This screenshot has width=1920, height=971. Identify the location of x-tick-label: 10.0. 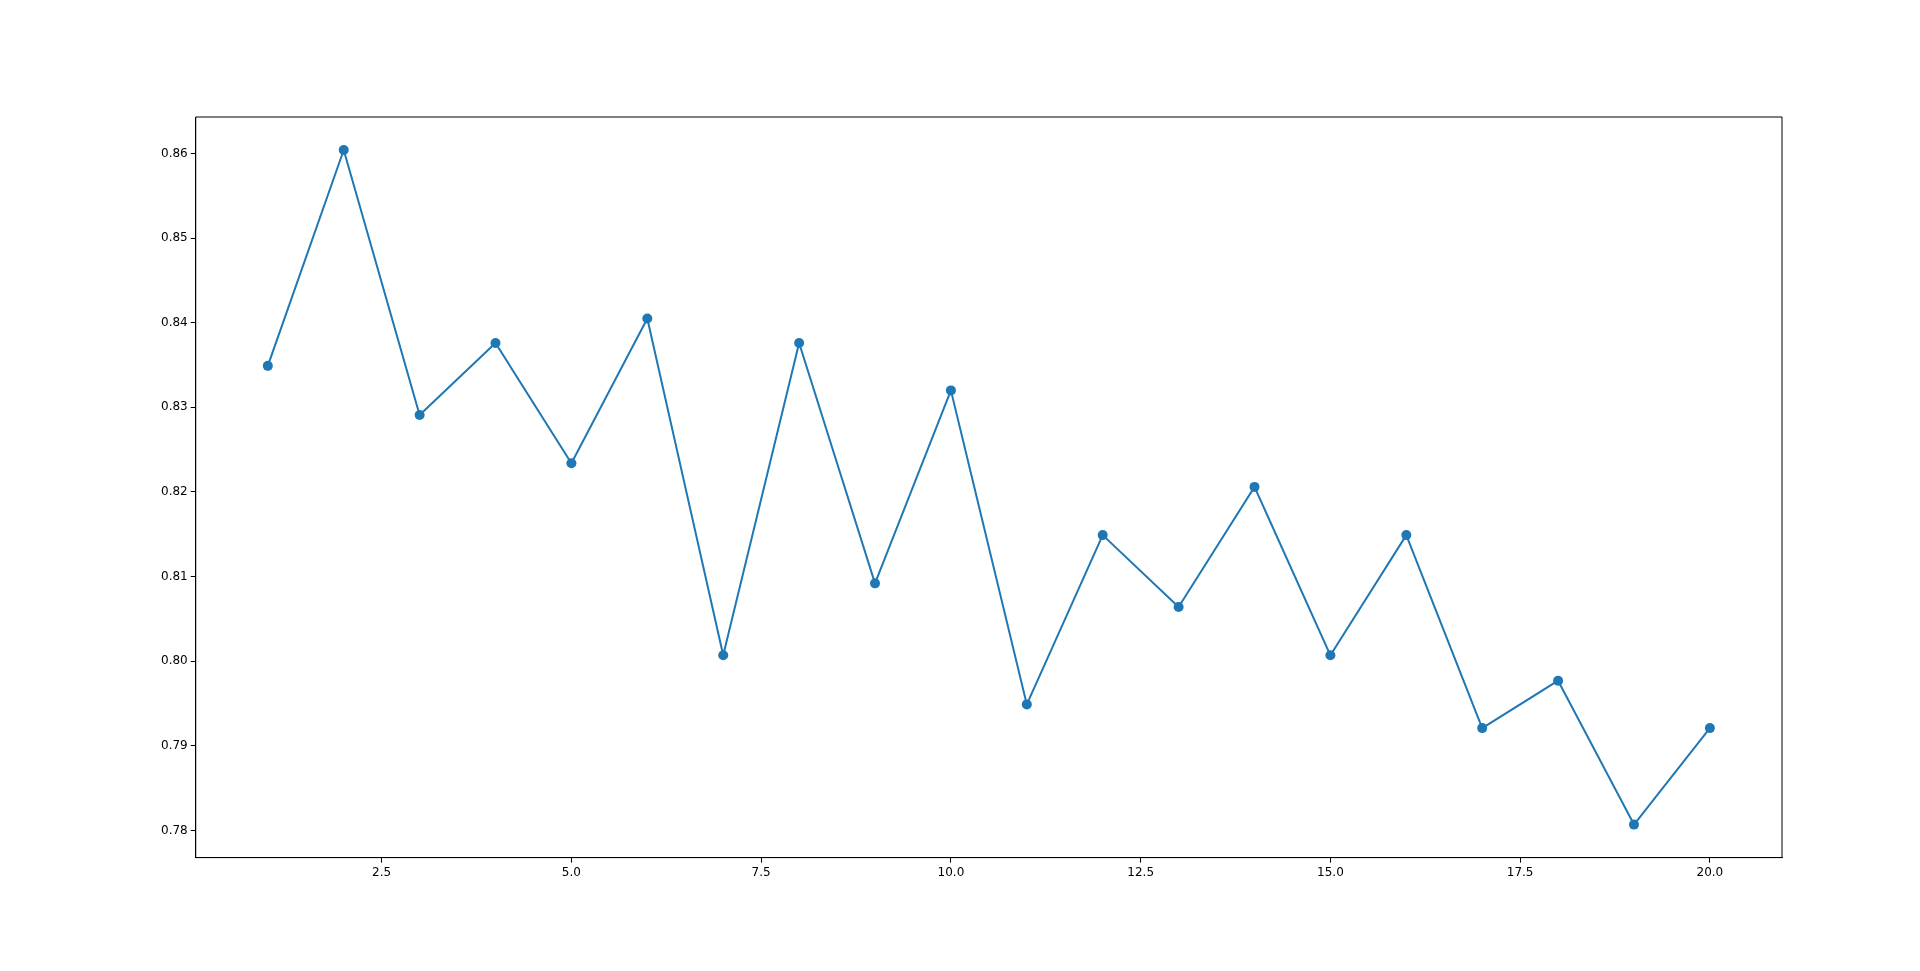
(951, 871).